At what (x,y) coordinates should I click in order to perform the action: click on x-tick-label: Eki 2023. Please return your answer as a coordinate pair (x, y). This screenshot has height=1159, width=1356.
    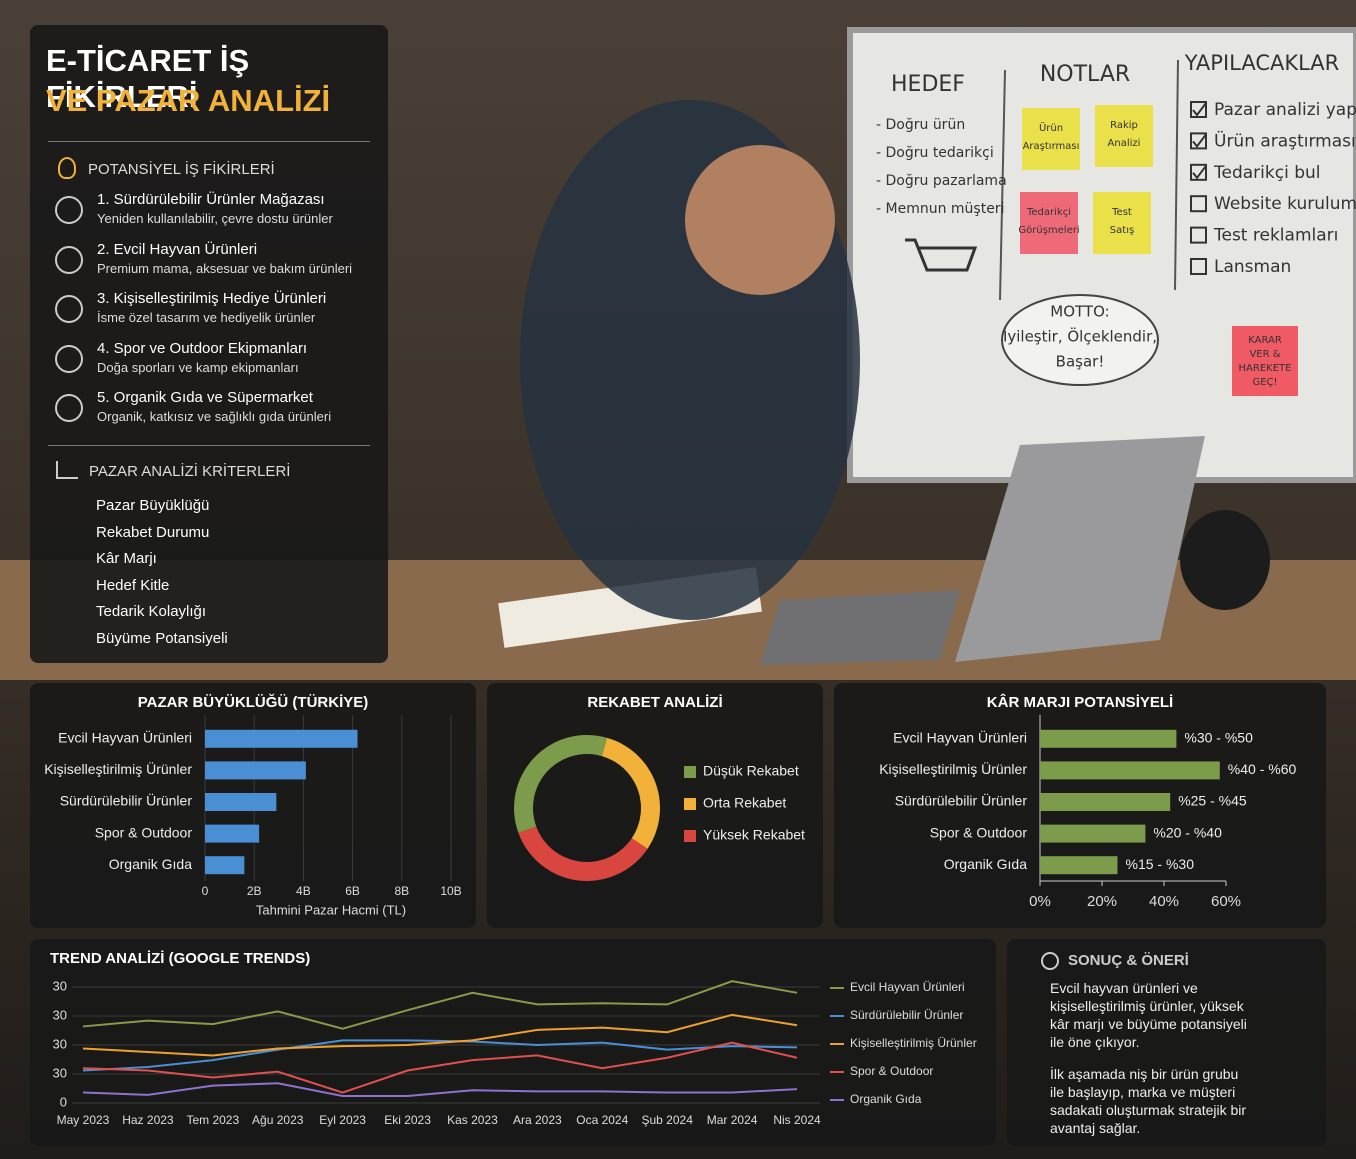
    Looking at the image, I should click on (407, 1120).